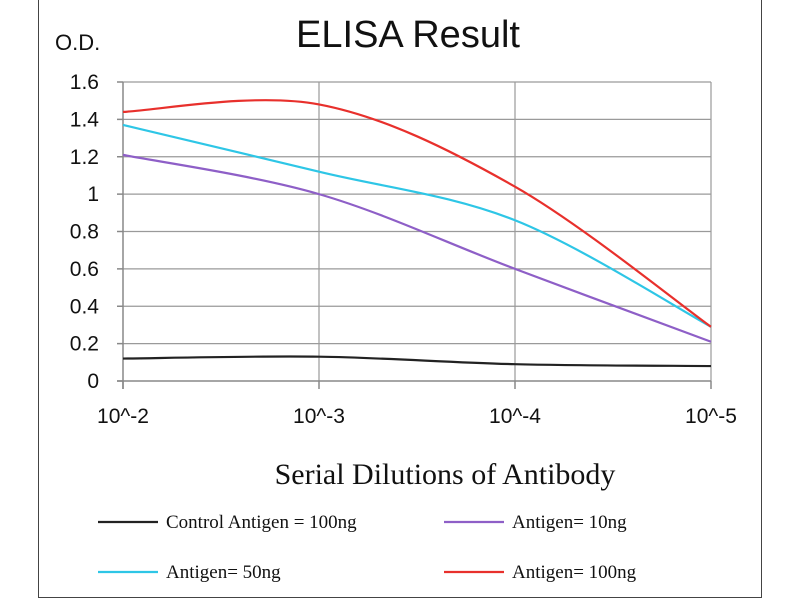  Describe the element at coordinates (84, 82) in the screenshot. I see `y-tick-label-8: 1.6` at that location.